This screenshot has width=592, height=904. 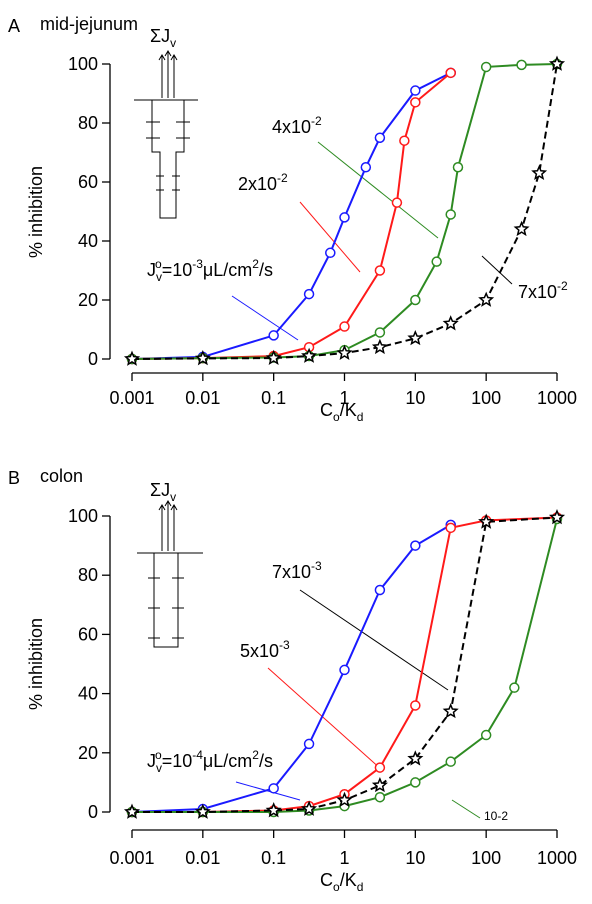 I want to click on x-axis-label-part: /K, so click(x=348, y=880).